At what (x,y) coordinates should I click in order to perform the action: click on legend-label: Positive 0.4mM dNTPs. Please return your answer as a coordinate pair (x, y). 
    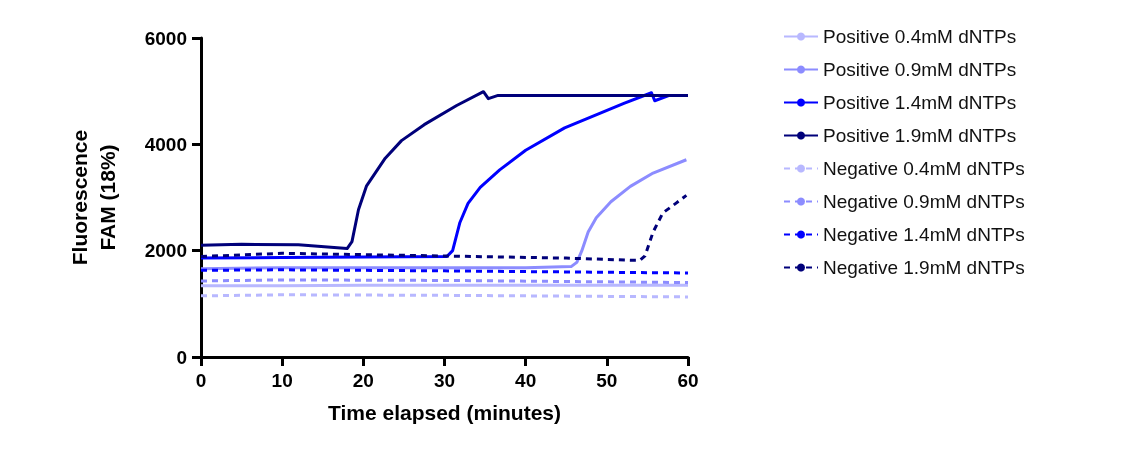
    Looking at the image, I should click on (920, 36).